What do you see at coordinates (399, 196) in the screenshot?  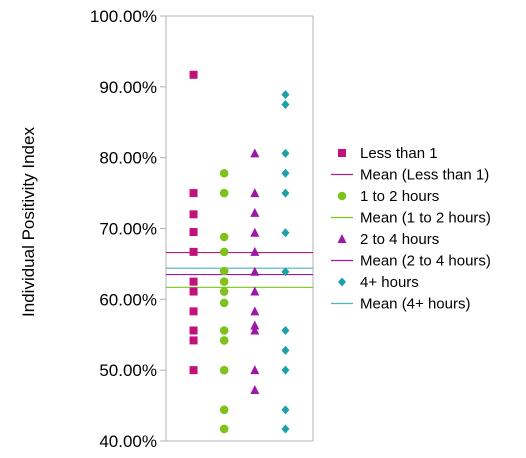 I see `legend-label: 1 to 2 hours` at bounding box center [399, 196].